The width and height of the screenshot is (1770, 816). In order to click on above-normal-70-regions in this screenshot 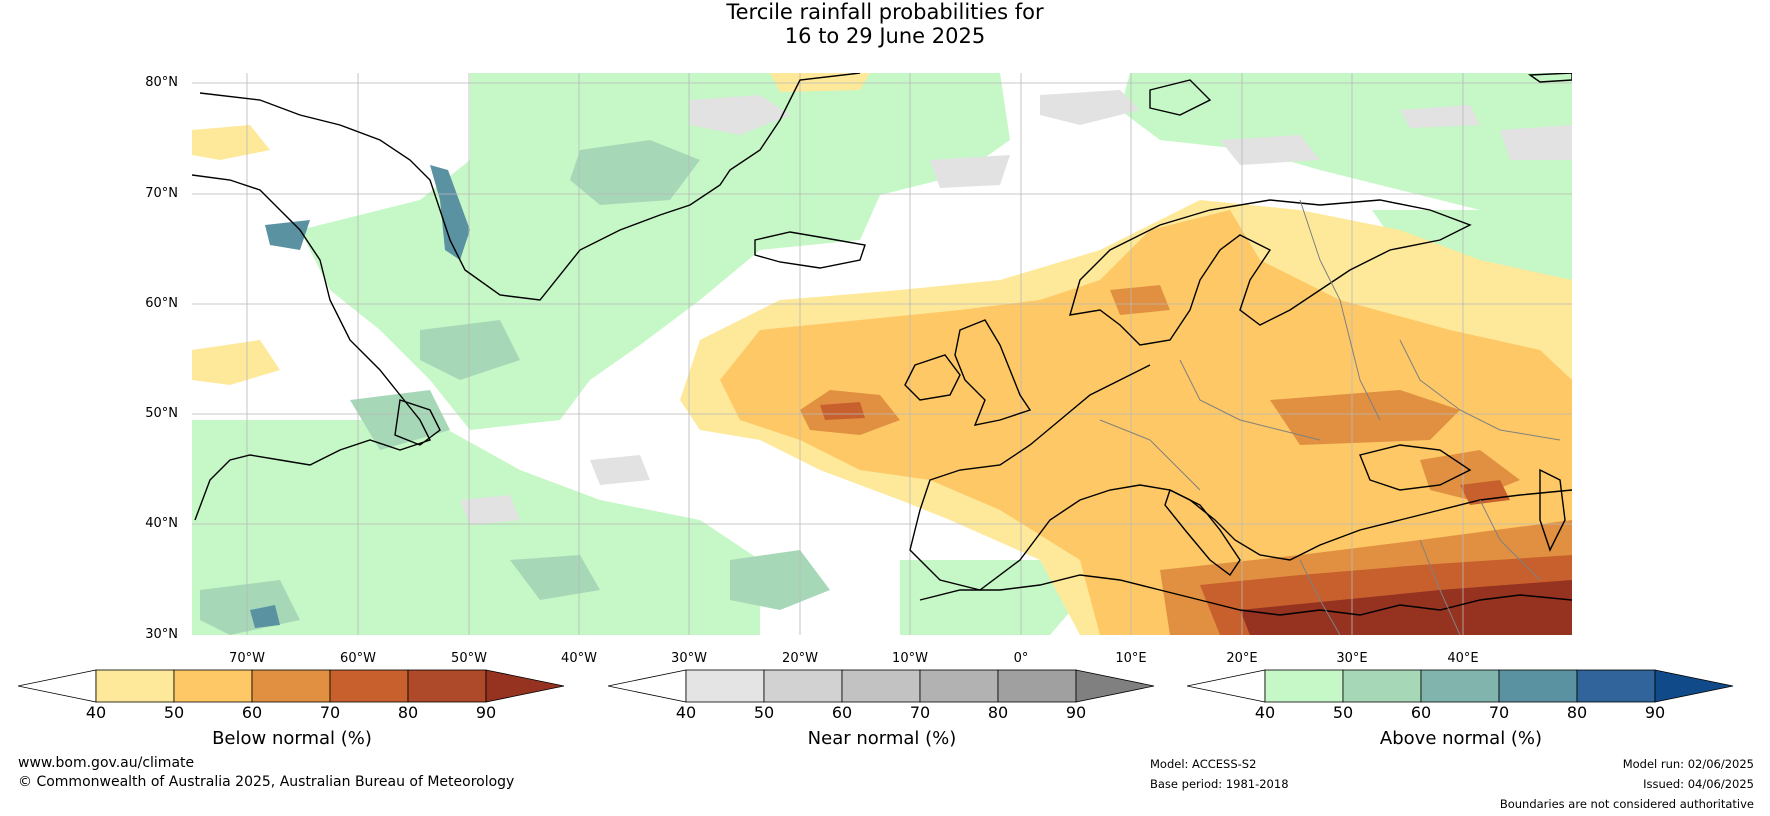, I will do `click(360, 396)`.